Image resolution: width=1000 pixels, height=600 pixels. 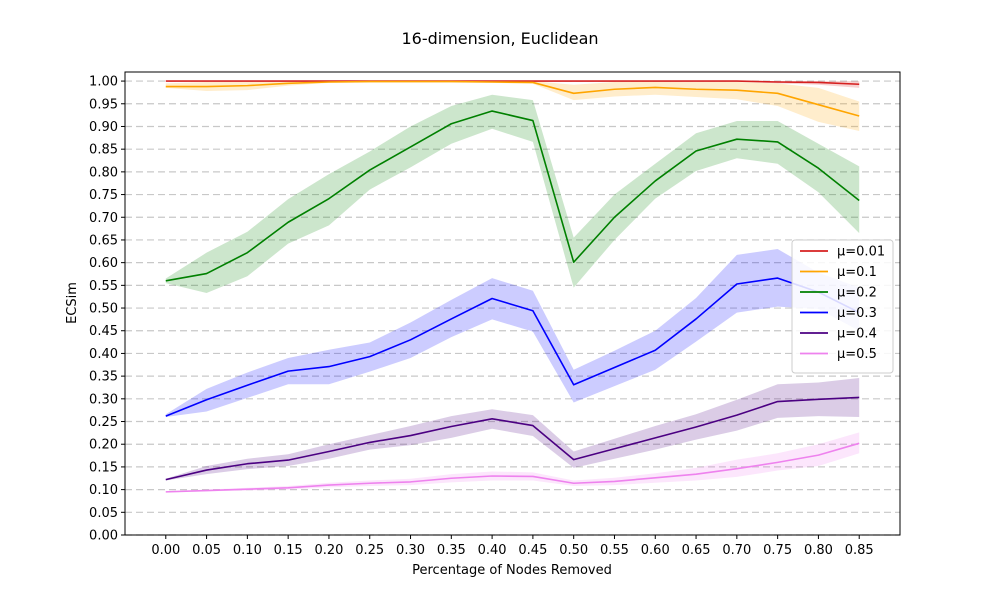 I want to click on x-tick-label: 0.35, so click(x=451, y=550).